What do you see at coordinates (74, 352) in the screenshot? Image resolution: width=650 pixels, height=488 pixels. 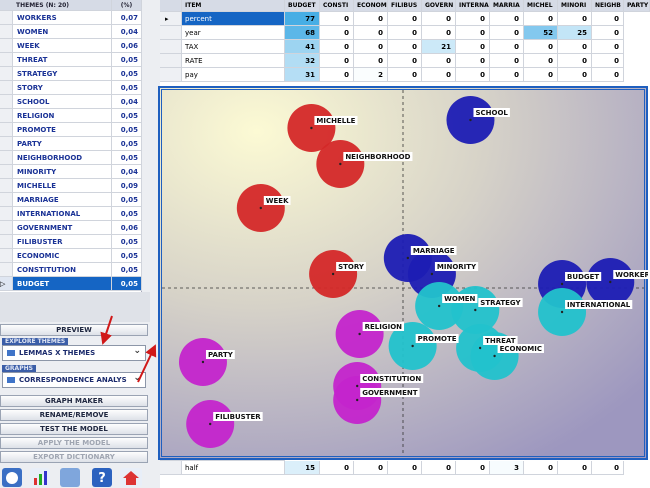 I see `explore-dropdown: LEMMAS X THEMES` at bounding box center [74, 352].